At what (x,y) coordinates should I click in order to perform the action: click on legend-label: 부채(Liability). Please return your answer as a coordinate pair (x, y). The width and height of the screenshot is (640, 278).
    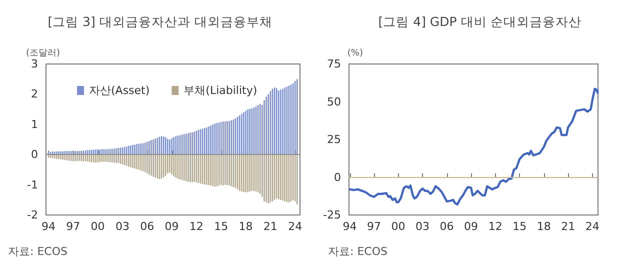
    Looking at the image, I should click on (221, 90).